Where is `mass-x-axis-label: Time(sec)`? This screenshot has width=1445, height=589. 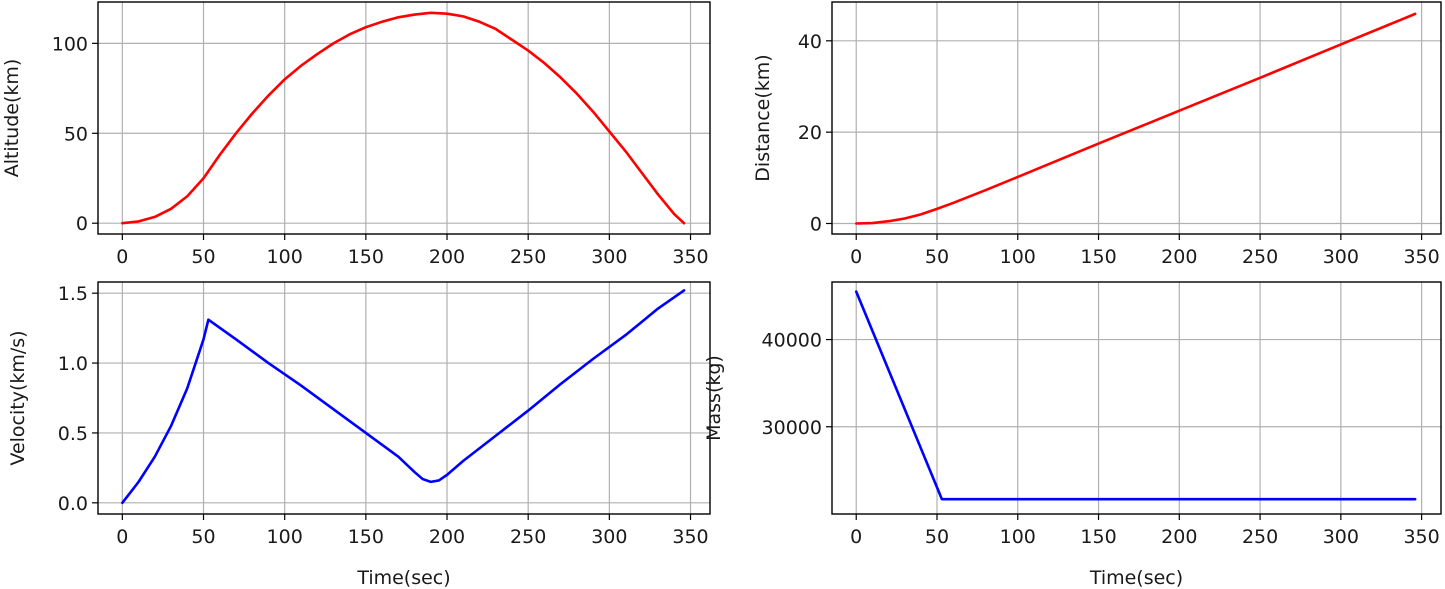
mass-x-axis-label: Time(sec) is located at coordinates (1136, 578).